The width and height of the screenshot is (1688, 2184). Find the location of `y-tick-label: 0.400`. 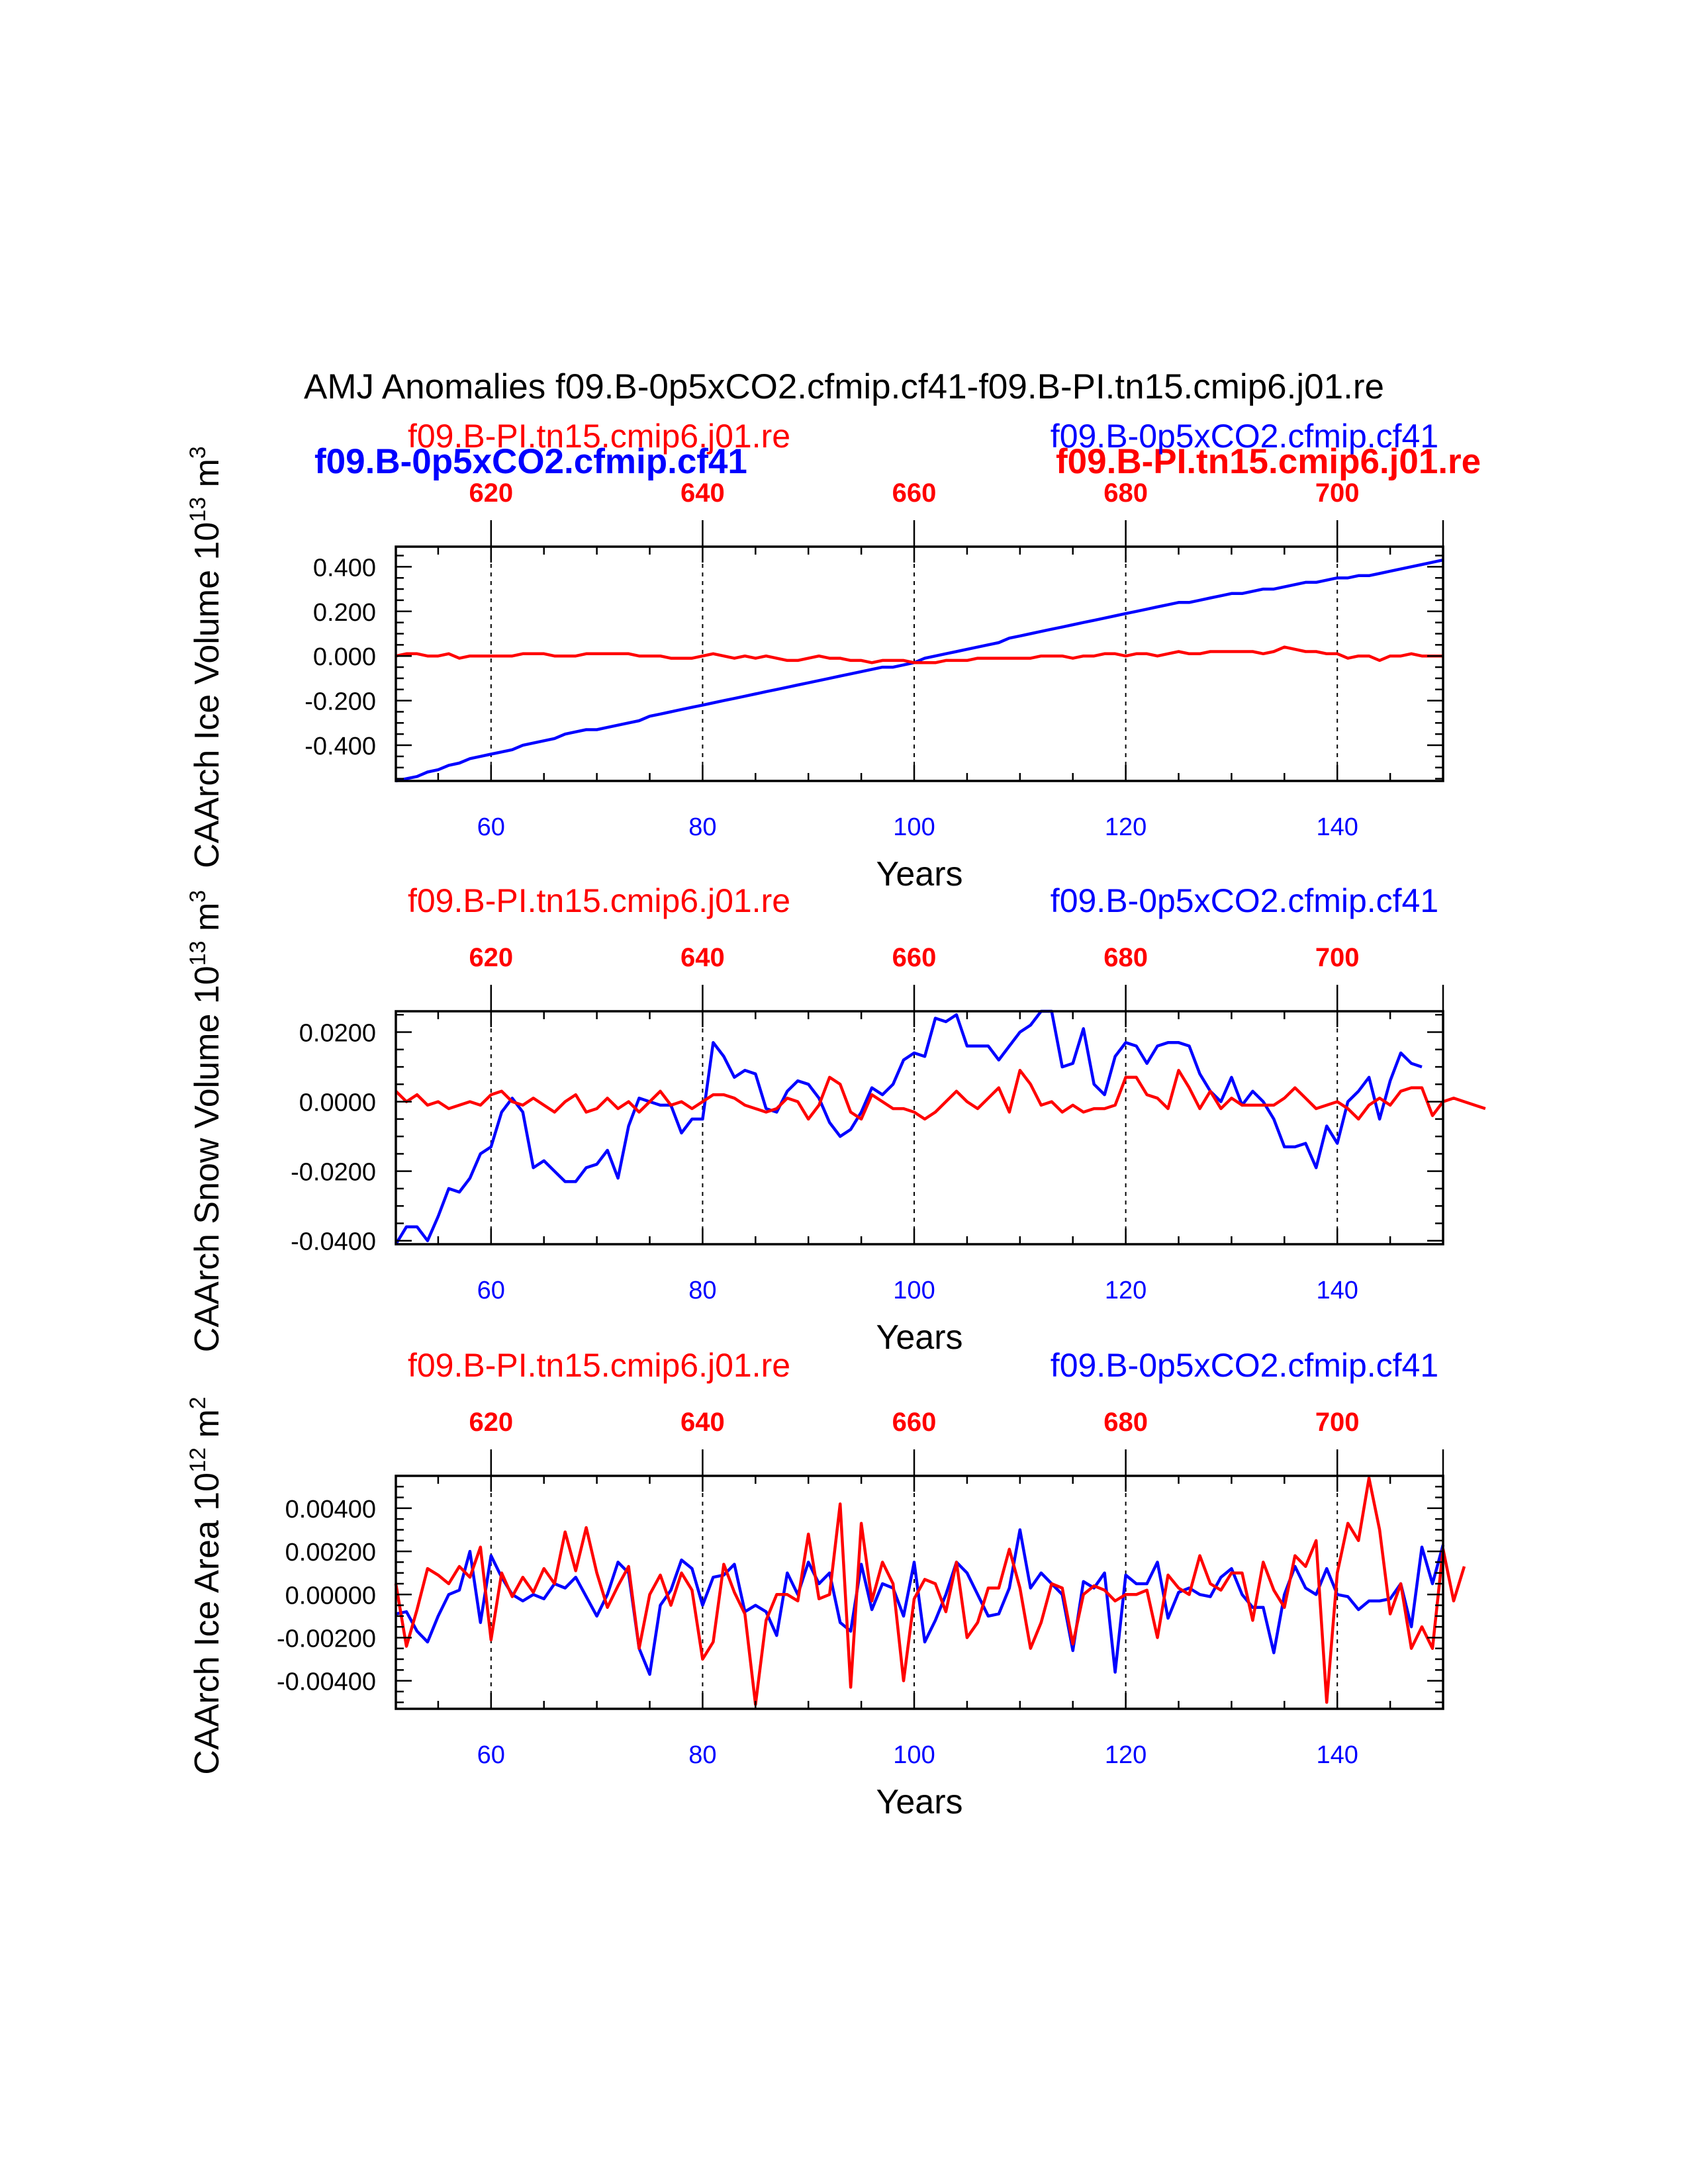

y-tick-label: 0.400 is located at coordinates (344, 568).